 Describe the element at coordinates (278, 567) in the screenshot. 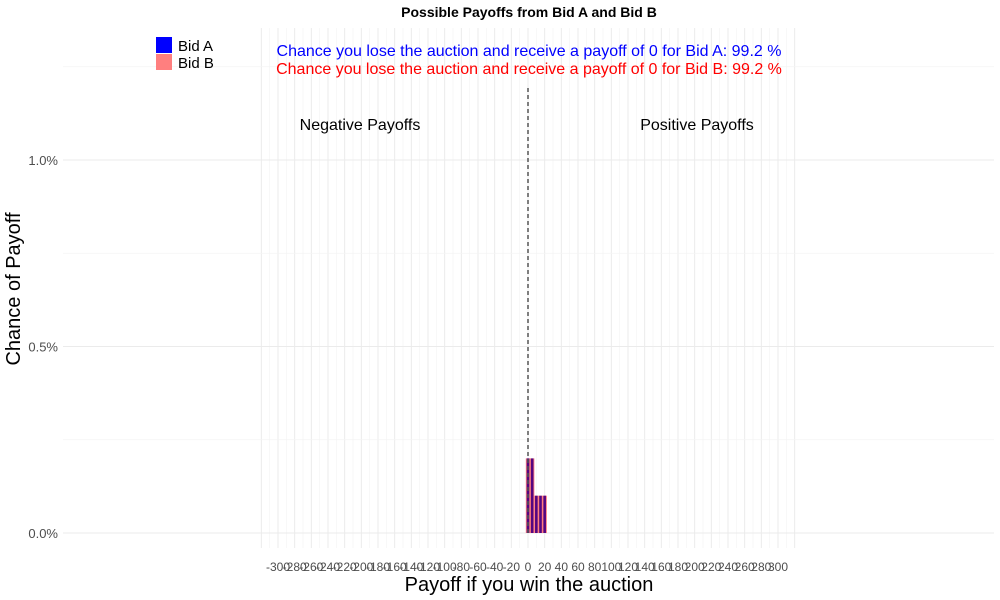

I see `x-tick-label: -300` at that location.